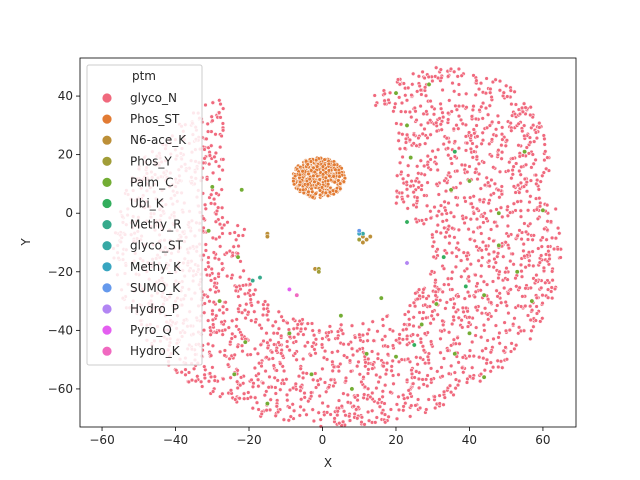 This screenshot has width=640, height=480. I want to click on y-tick-label-5: 40, so click(65, 96).